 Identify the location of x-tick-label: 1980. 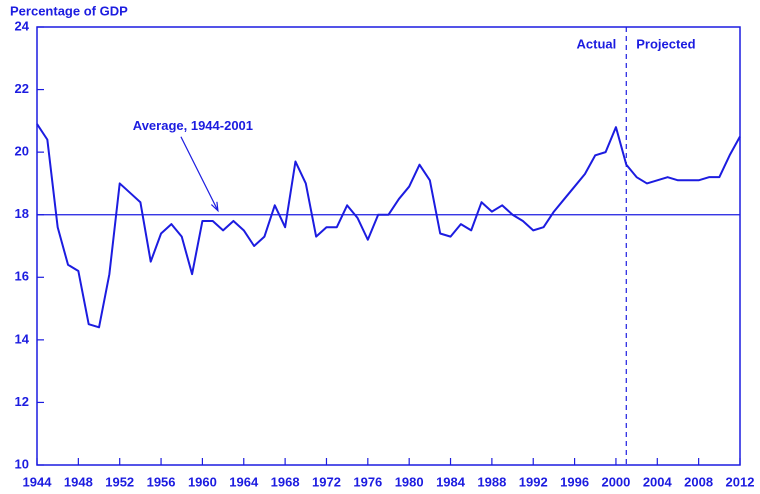
(409, 481).